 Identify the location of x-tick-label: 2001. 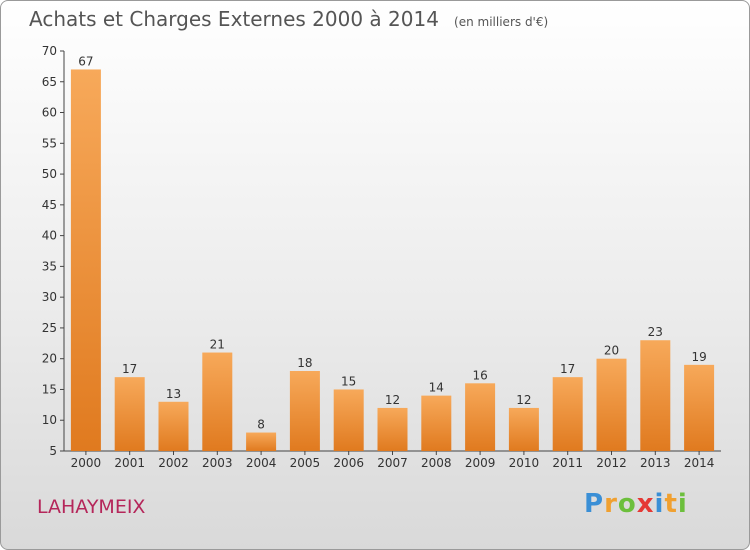
(129, 463).